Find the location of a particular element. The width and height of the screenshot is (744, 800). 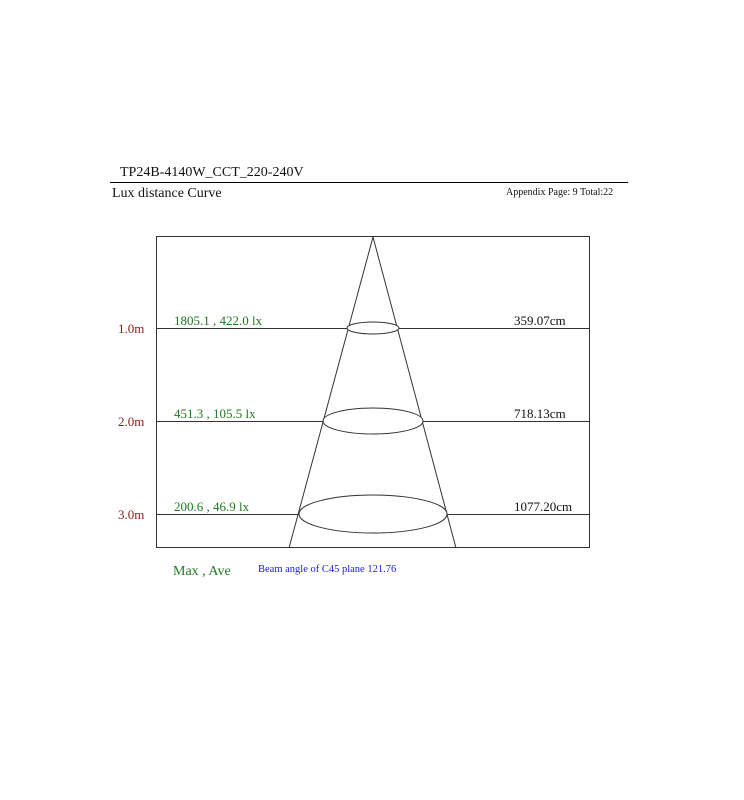

chart-subtitle: Lux distance Curve is located at coordinates (167, 193).